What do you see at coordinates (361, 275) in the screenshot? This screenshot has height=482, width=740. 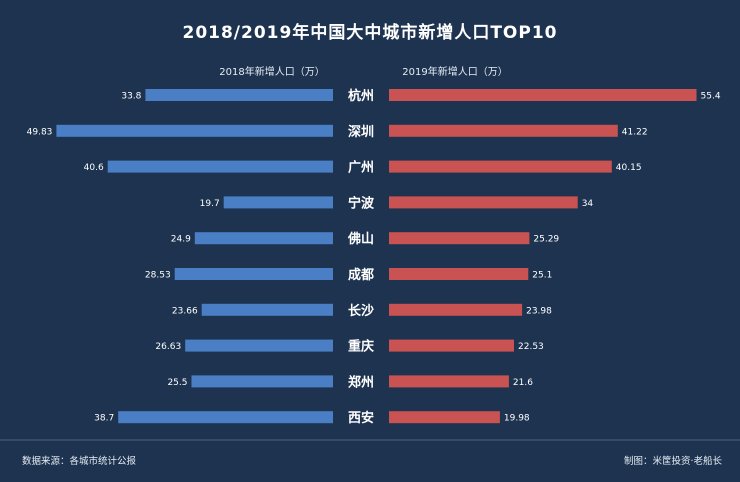 I see `city-label-6: 成都` at bounding box center [361, 275].